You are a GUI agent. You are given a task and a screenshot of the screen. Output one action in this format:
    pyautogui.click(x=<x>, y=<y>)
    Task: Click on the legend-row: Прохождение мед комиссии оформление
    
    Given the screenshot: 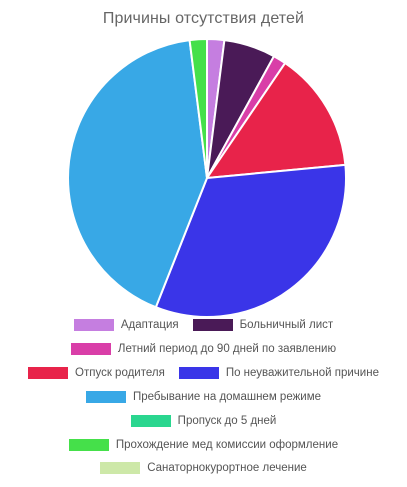 What is the action you would take?
    pyautogui.click(x=203, y=445)
    